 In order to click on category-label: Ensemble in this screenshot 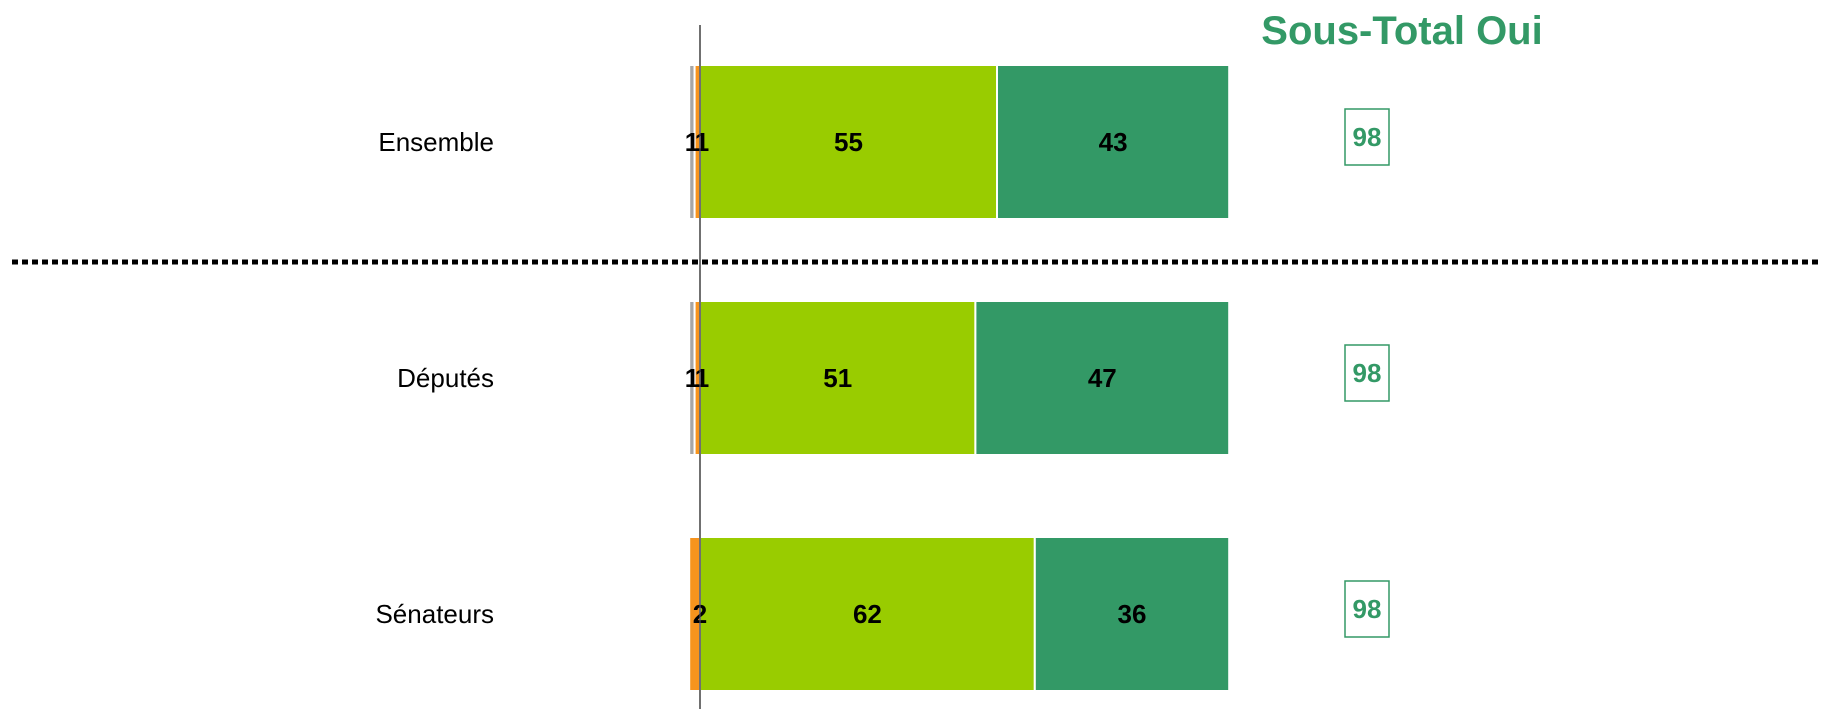, I will do `click(436, 142)`.